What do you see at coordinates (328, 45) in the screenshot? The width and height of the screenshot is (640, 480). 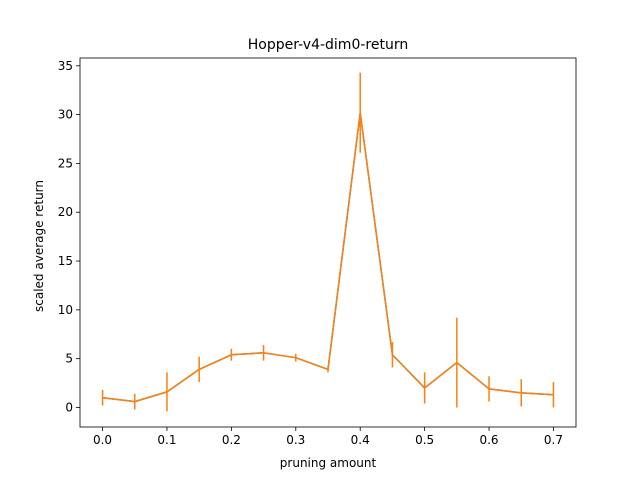 I see `chart-title: Hopper-v4-dim0-return` at bounding box center [328, 45].